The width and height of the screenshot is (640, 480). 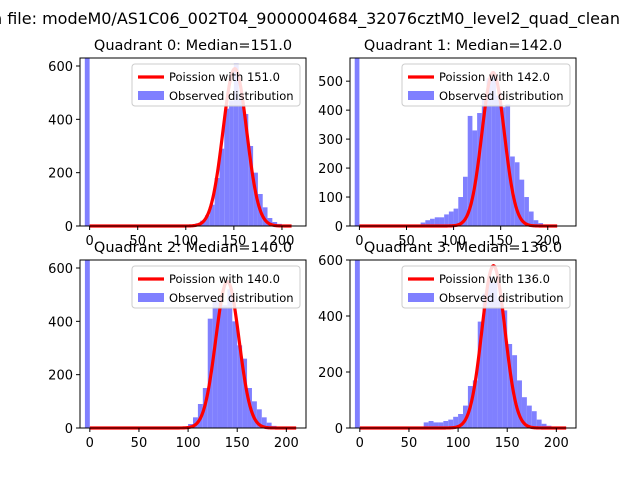 I want to click on panel-title: Quadrant 2: Median=140.0, so click(x=193, y=248).